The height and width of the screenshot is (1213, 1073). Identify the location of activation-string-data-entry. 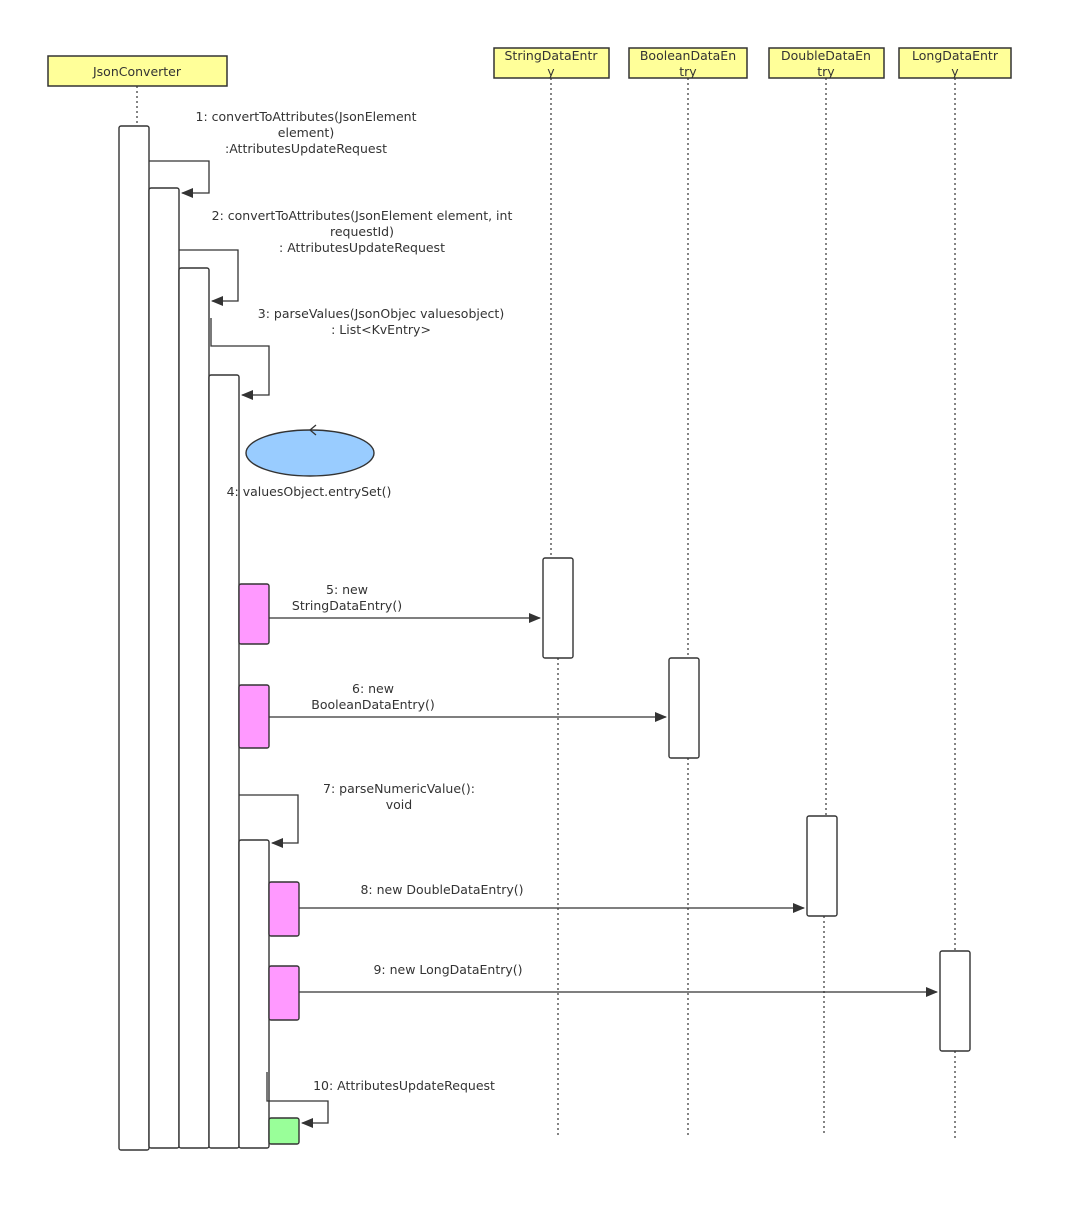
(558, 608).